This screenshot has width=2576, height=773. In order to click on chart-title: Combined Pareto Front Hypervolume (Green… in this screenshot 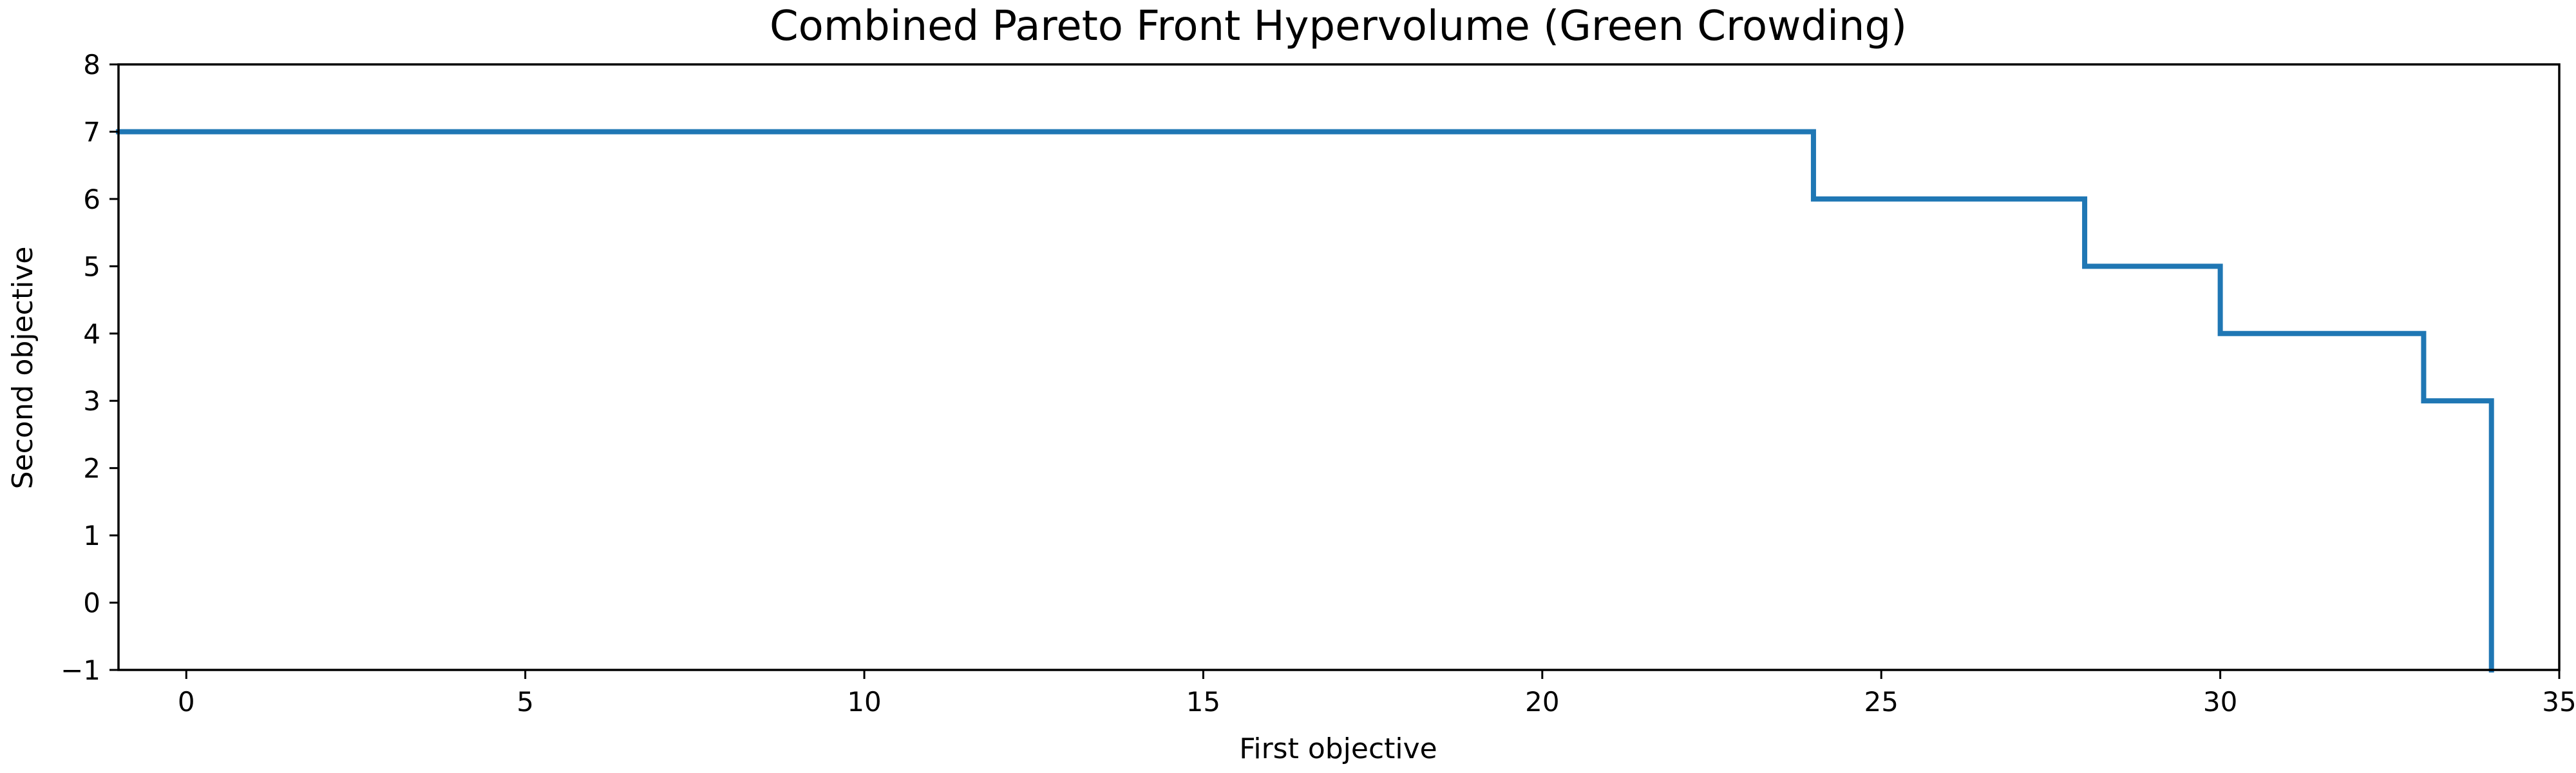, I will do `click(1339, 26)`.